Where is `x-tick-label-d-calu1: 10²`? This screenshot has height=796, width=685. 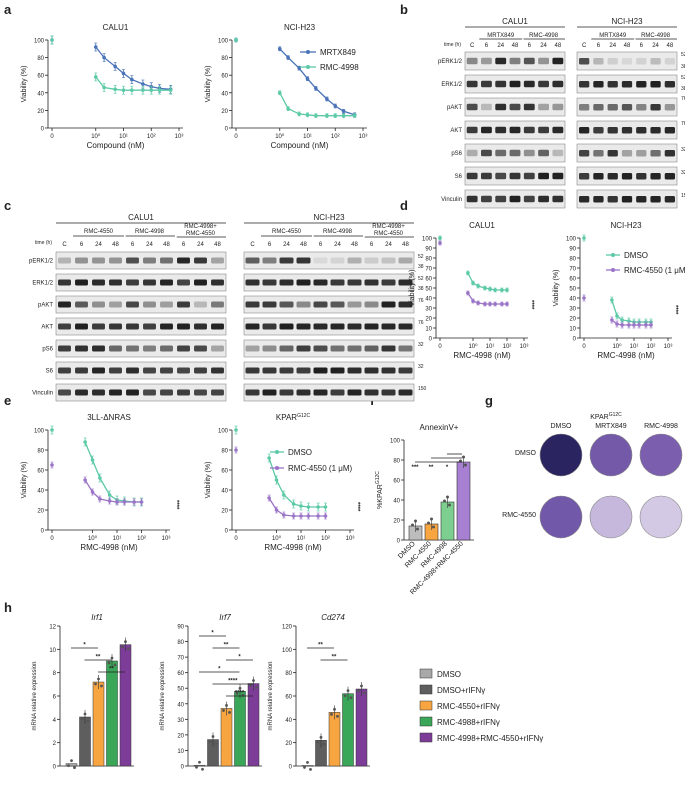
x-tick-label-d-calu1: 10² is located at coordinates (507, 347).